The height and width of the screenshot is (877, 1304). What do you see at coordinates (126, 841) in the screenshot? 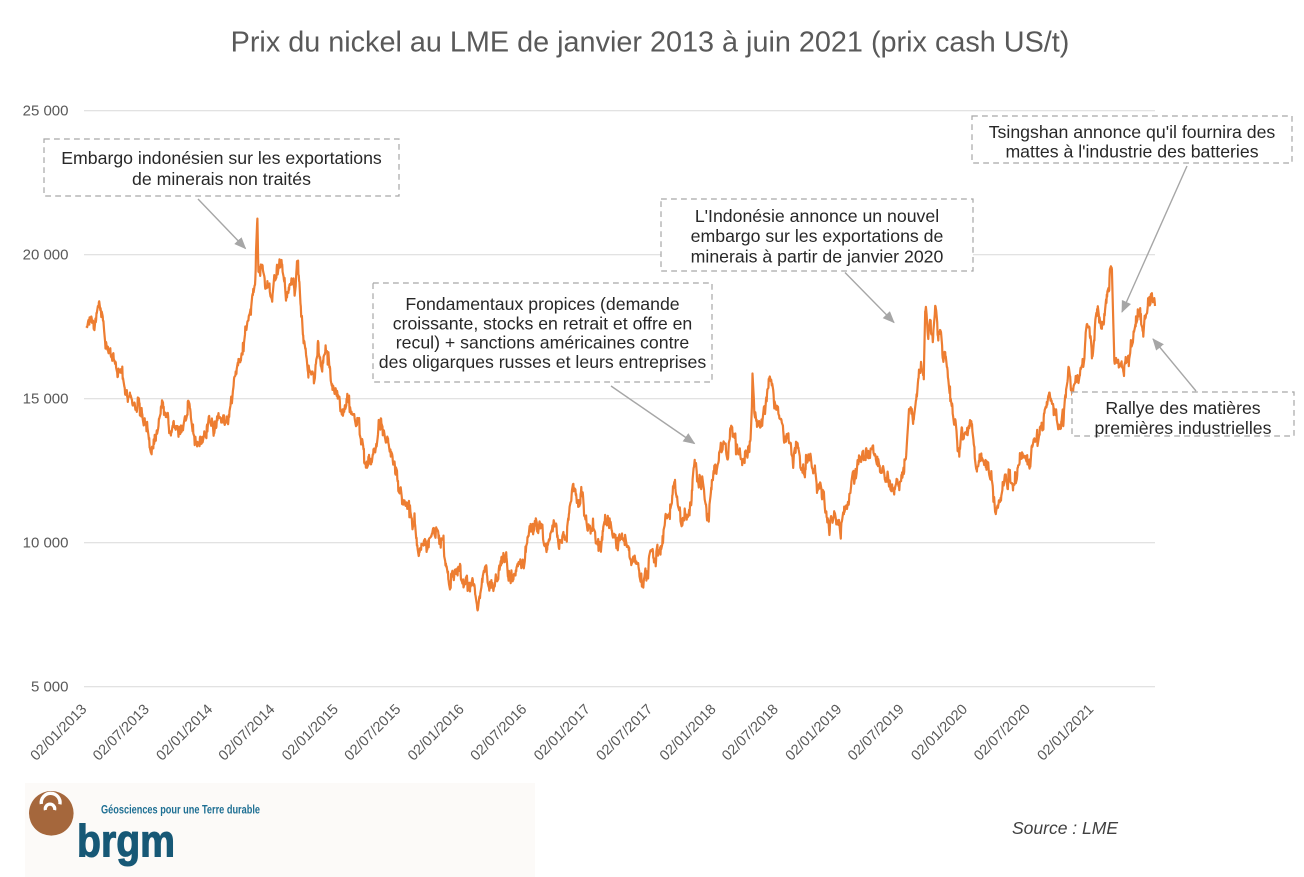
I see `svg-text: brgm` at bounding box center [126, 841].